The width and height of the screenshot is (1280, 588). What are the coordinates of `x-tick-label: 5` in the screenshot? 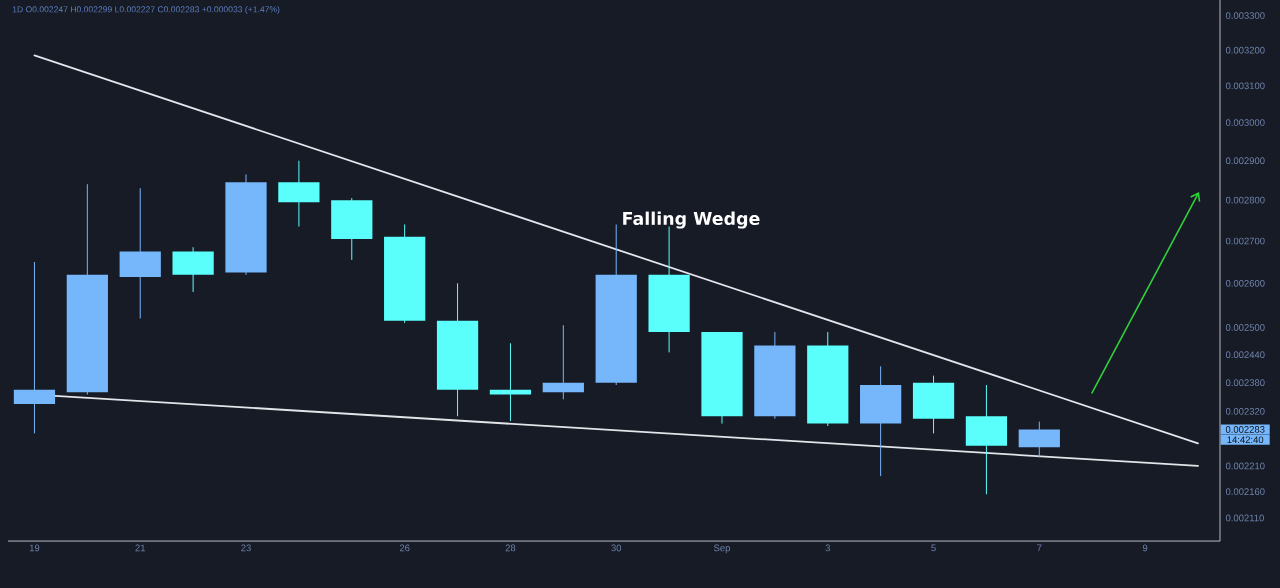 It's located at (933, 548).